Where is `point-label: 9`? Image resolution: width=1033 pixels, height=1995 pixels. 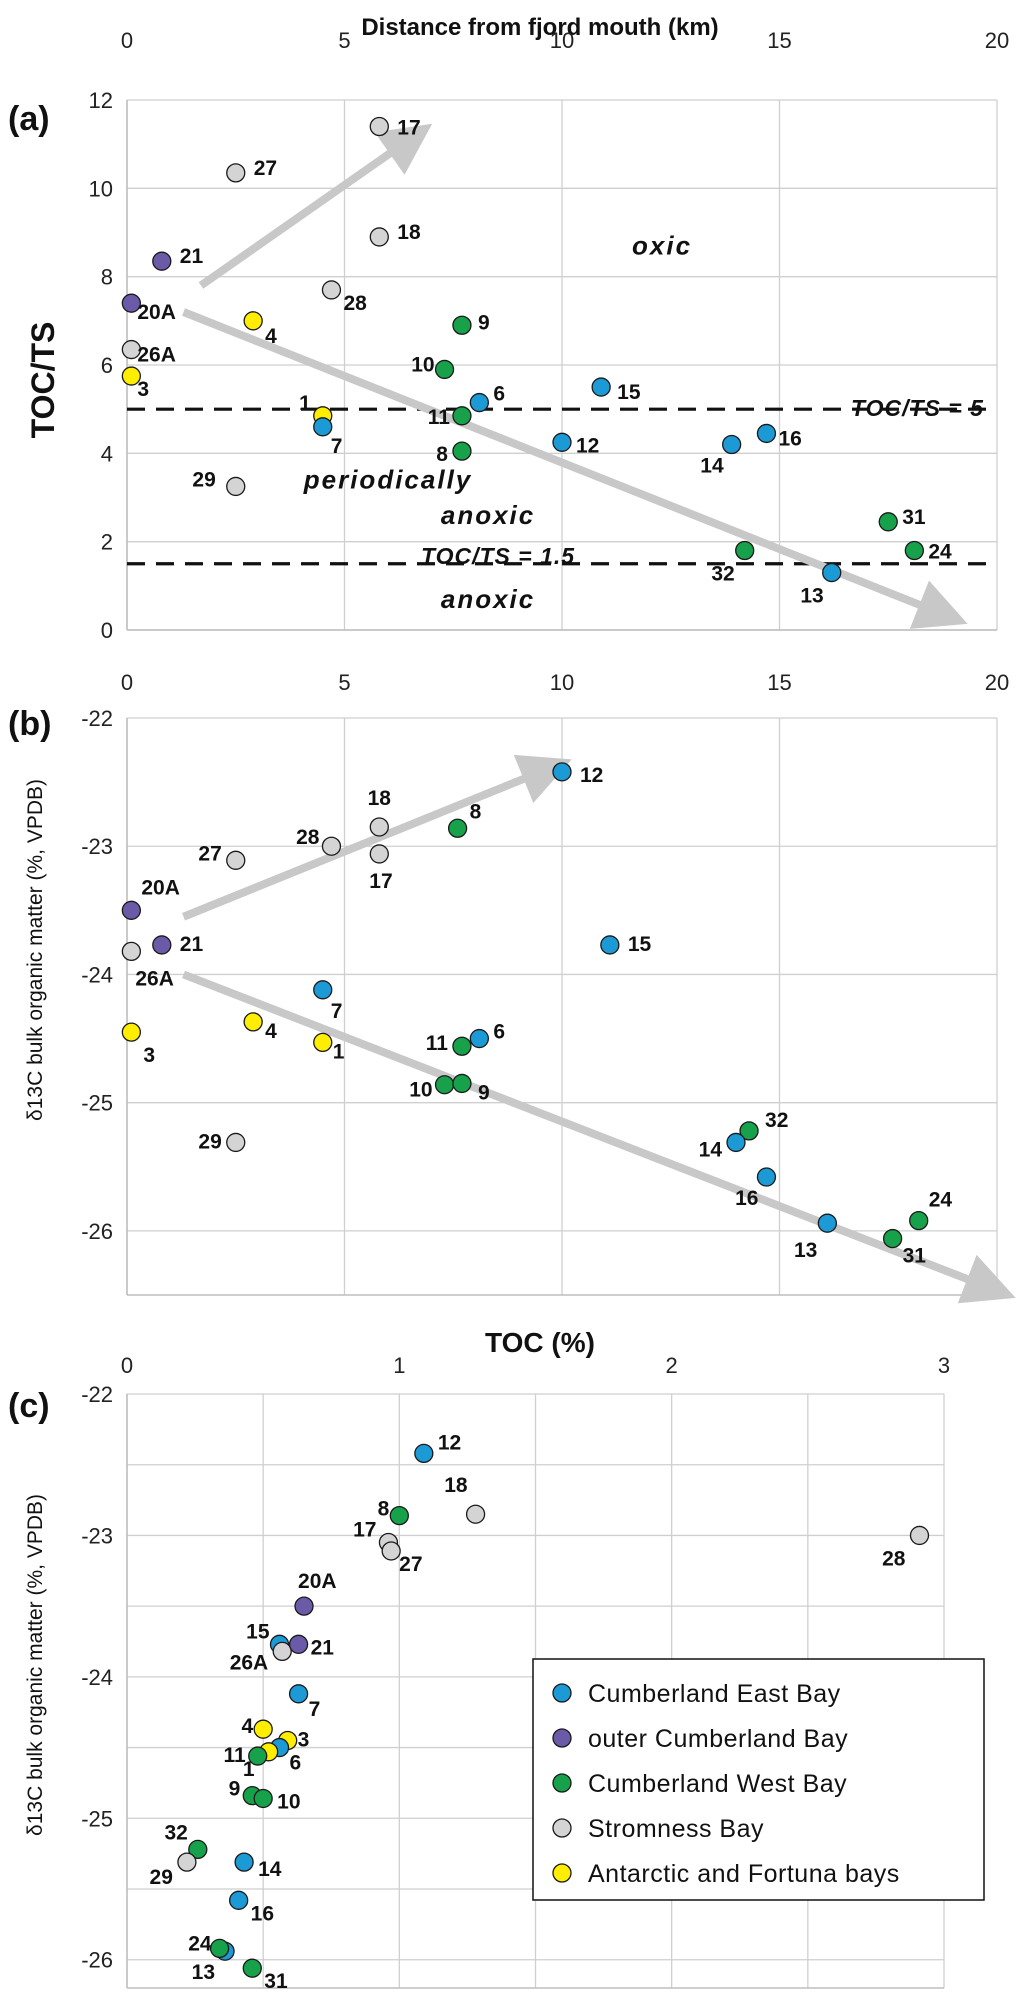
point-label: 9 is located at coordinates (484, 1092).